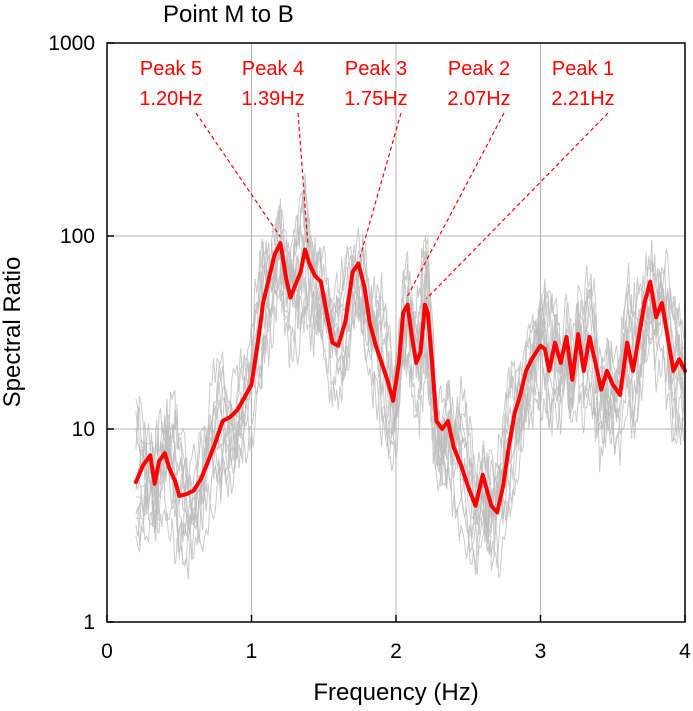 The image size is (693, 711). I want to click on y-tick-label: 10, so click(83, 429).